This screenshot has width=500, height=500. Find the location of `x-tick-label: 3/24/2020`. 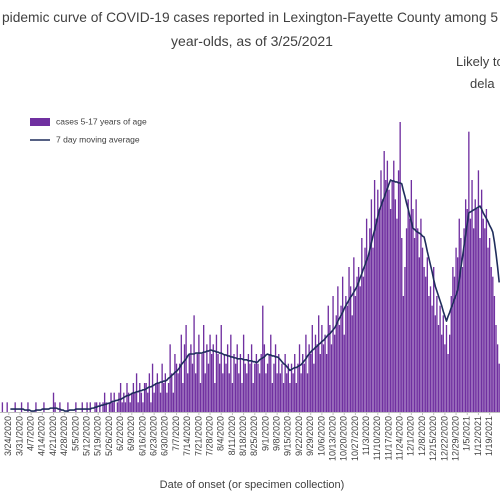

x-tick-label: 3/24/2020 is located at coordinates (8, 436).